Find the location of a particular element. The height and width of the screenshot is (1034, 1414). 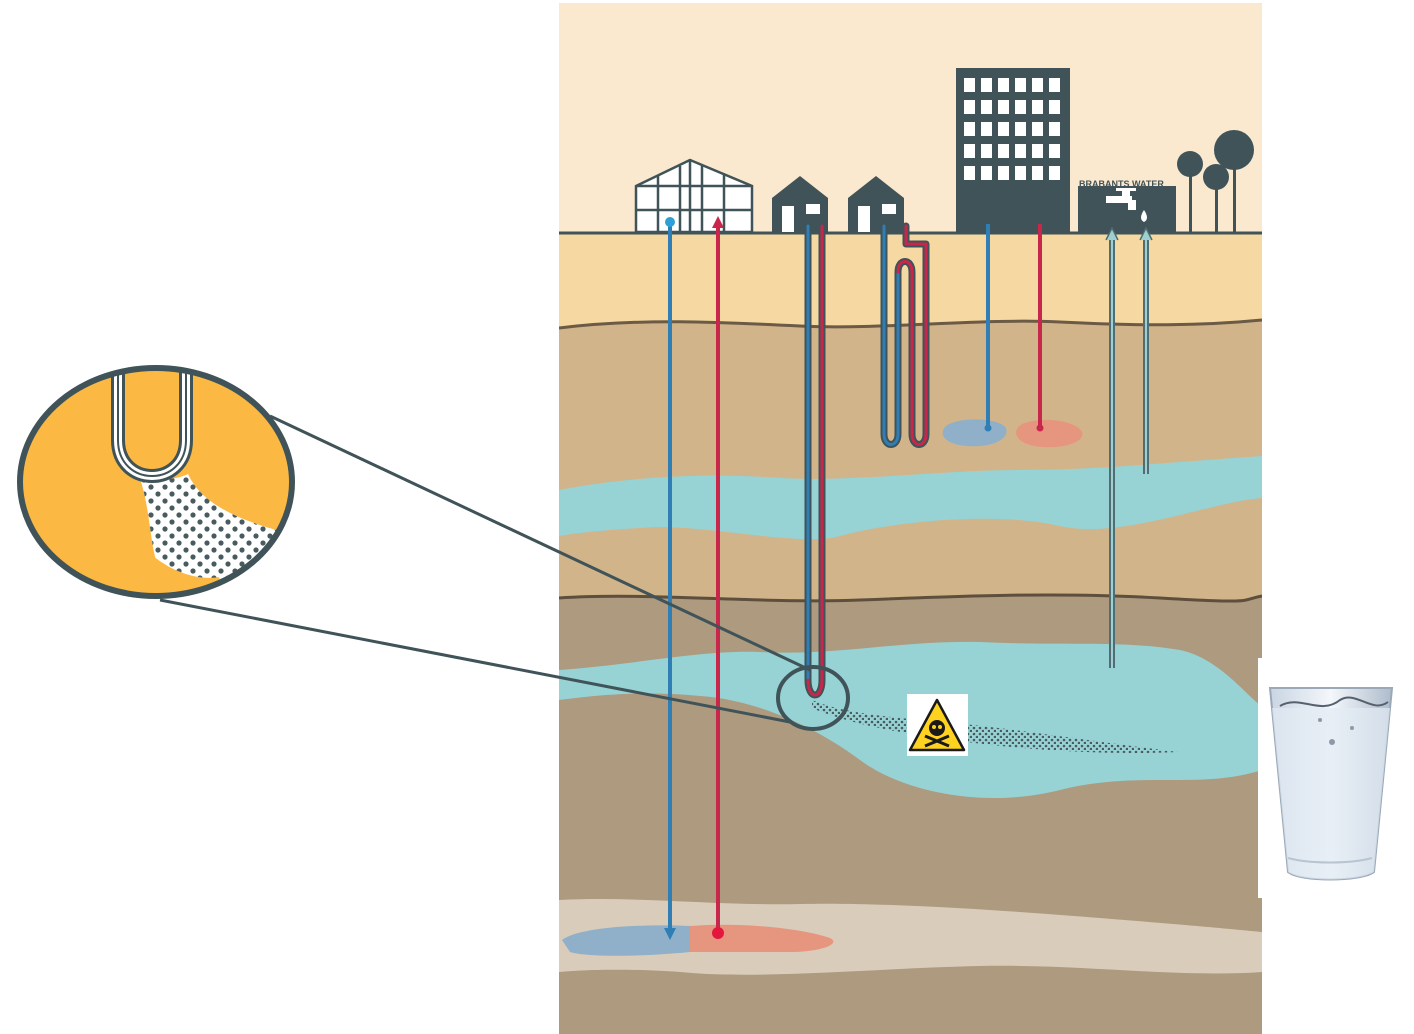

deep-warm-well is located at coordinates (718, 577).